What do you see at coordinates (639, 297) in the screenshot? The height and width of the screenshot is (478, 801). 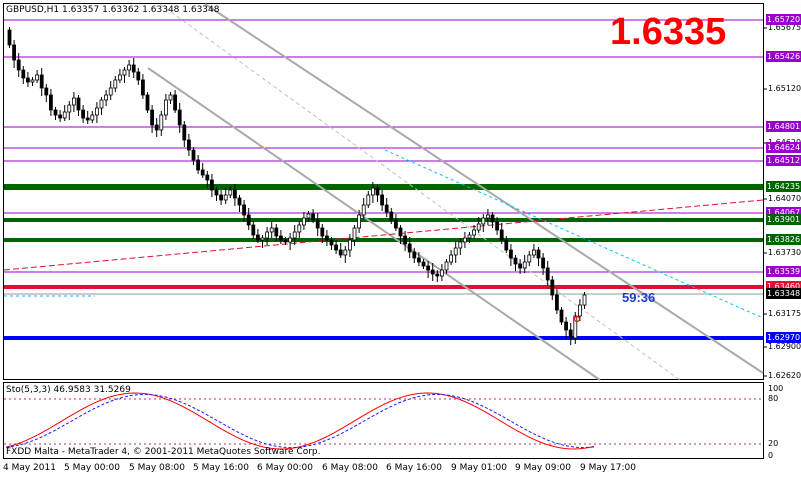 I see `countdown-timer: 59:36` at bounding box center [639, 297].